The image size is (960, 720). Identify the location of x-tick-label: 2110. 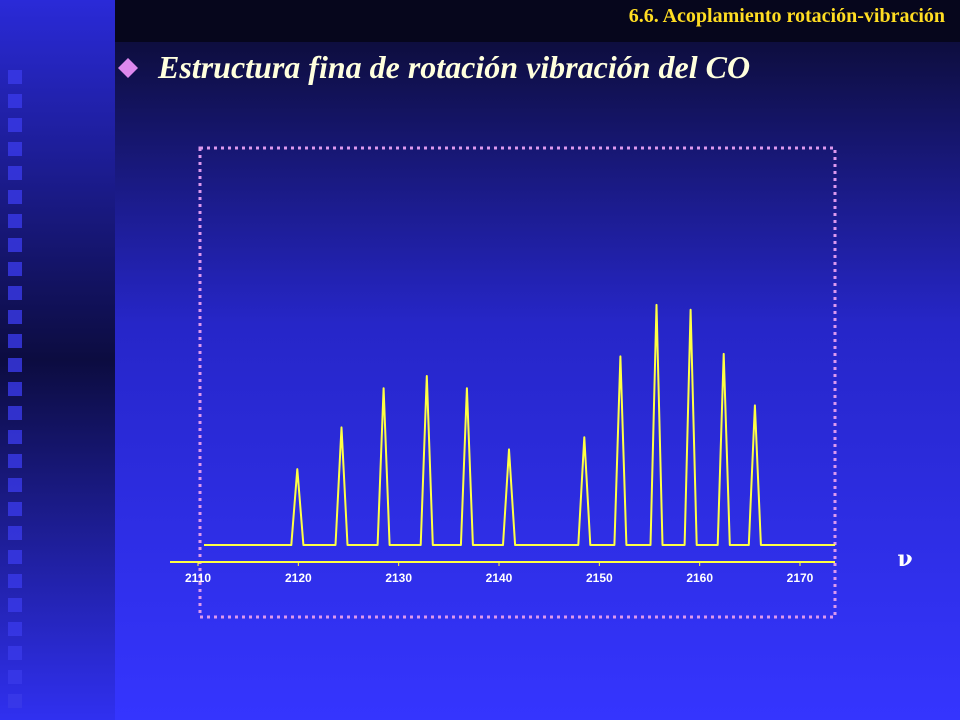
(198, 578).